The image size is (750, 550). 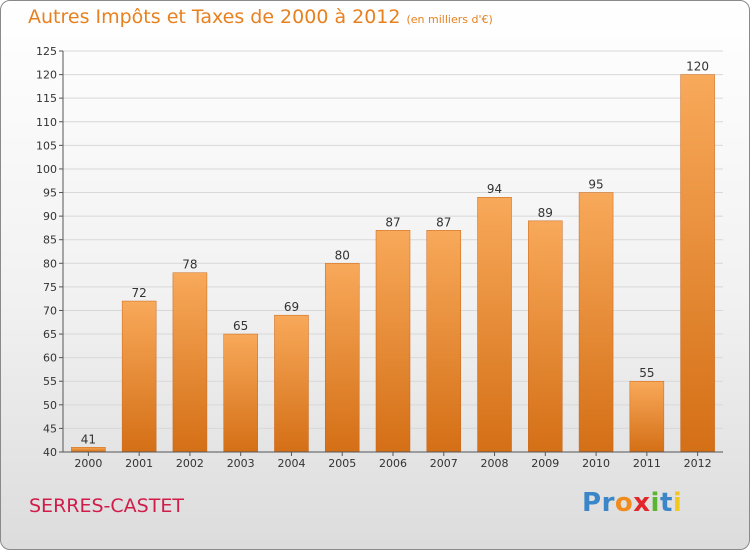 I want to click on bar-value-label: 120, so click(x=697, y=67).